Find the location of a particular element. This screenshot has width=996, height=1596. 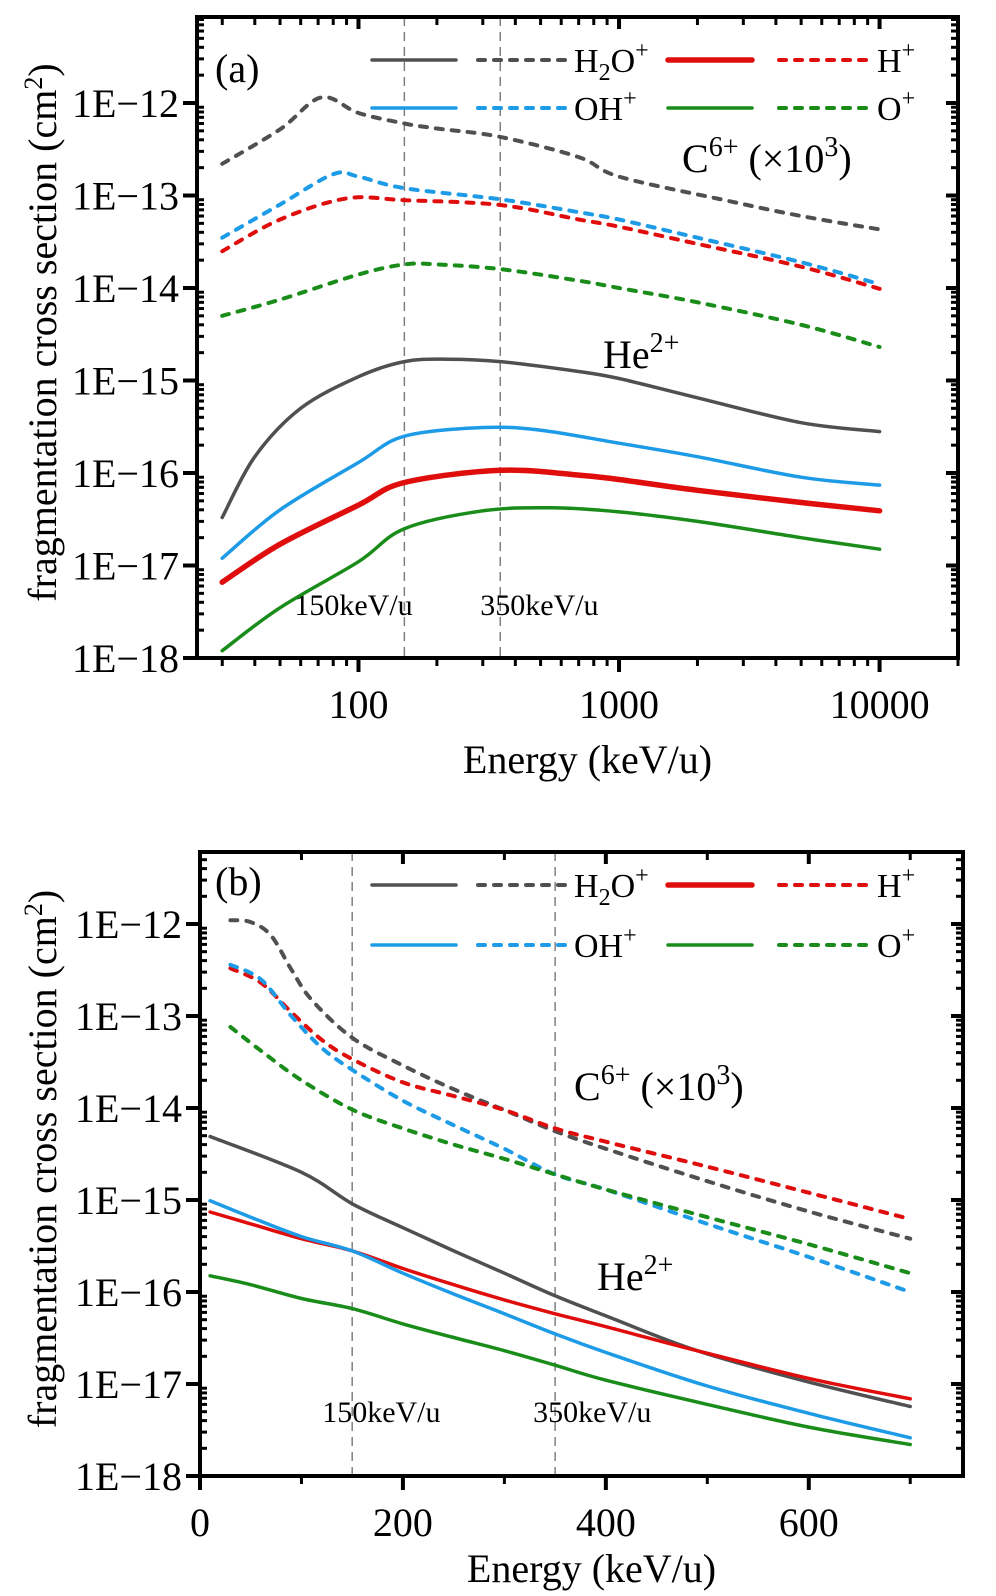

y-axis-title-tail: ) is located at coordinates (42, 896).